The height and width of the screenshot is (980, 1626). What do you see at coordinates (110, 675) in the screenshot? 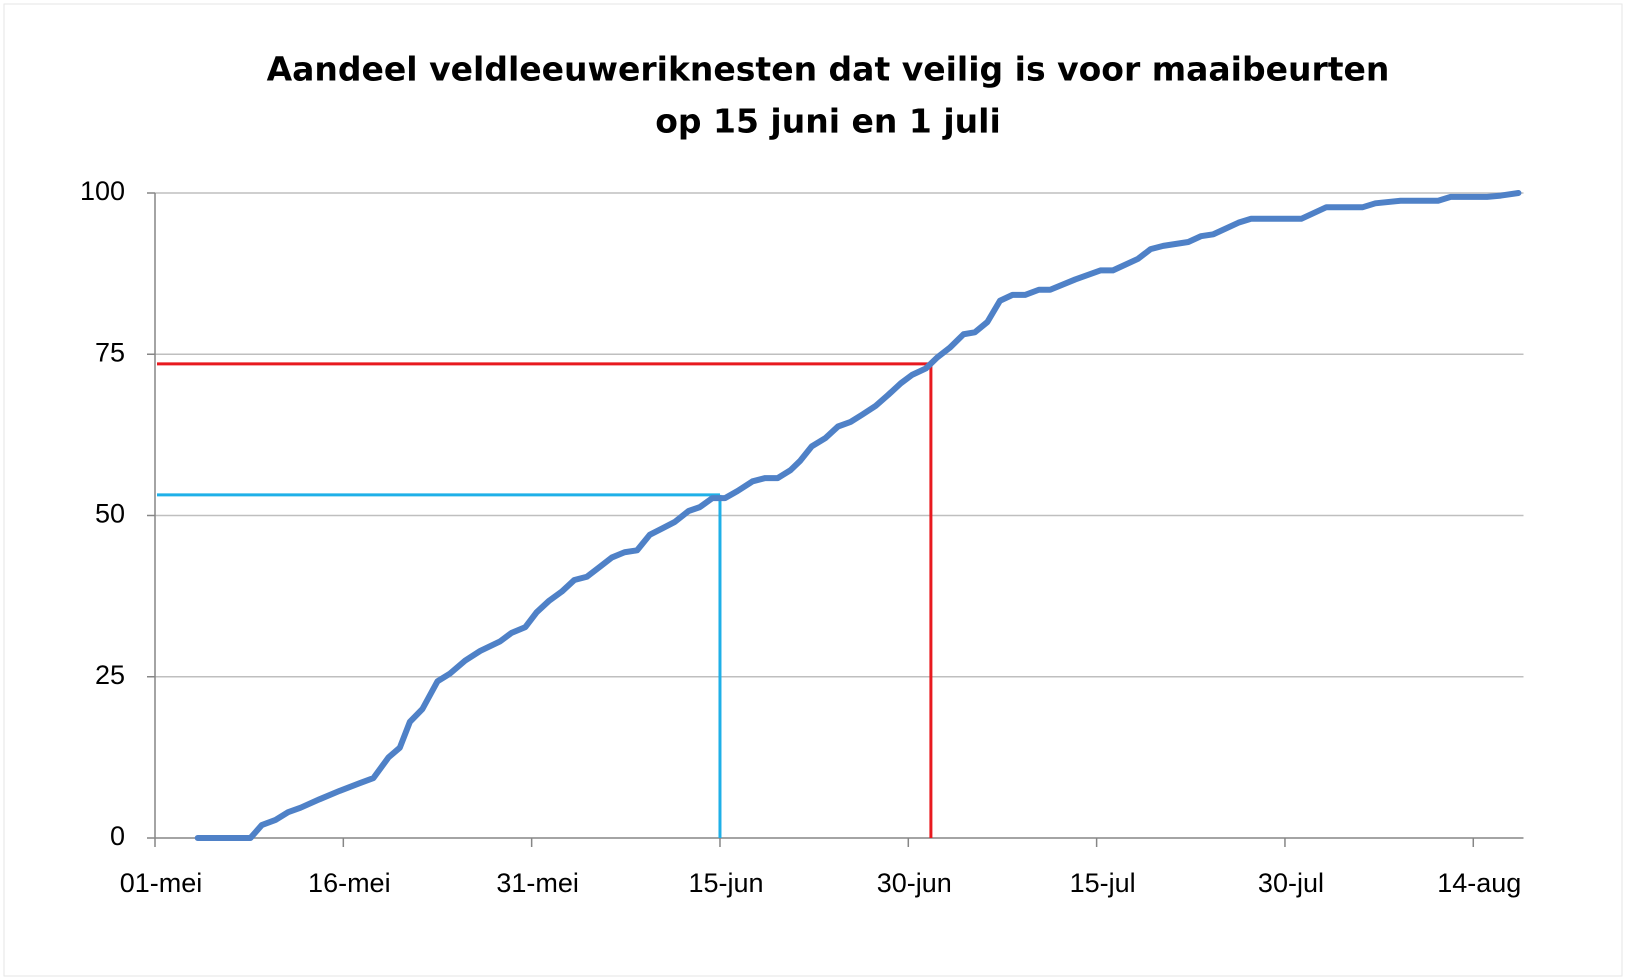
I see `y-tick-label: 25` at bounding box center [110, 675].